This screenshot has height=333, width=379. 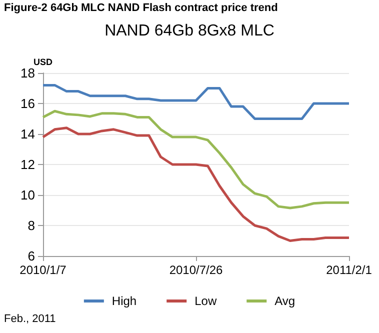 I want to click on y-axis-title: USD, so click(x=43, y=62).